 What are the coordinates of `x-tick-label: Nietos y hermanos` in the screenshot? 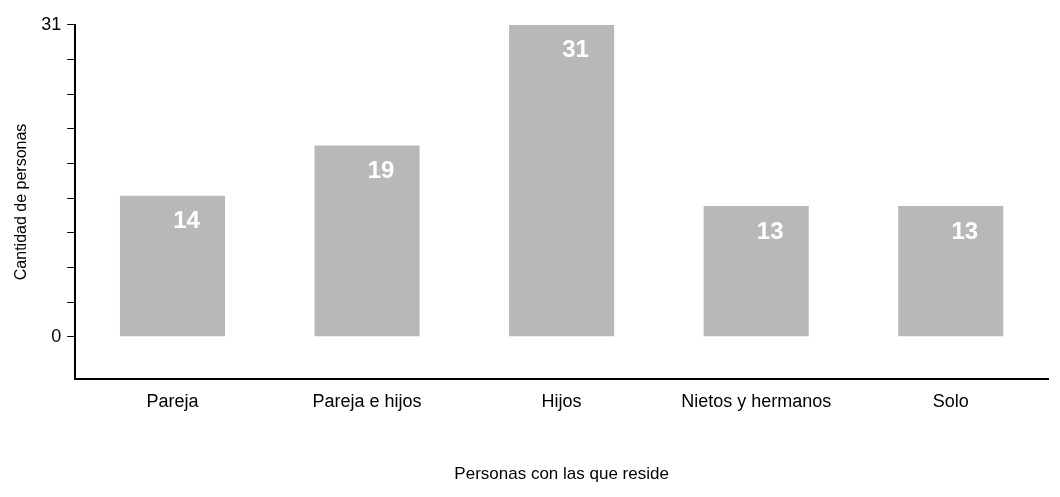 It's located at (756, 400).